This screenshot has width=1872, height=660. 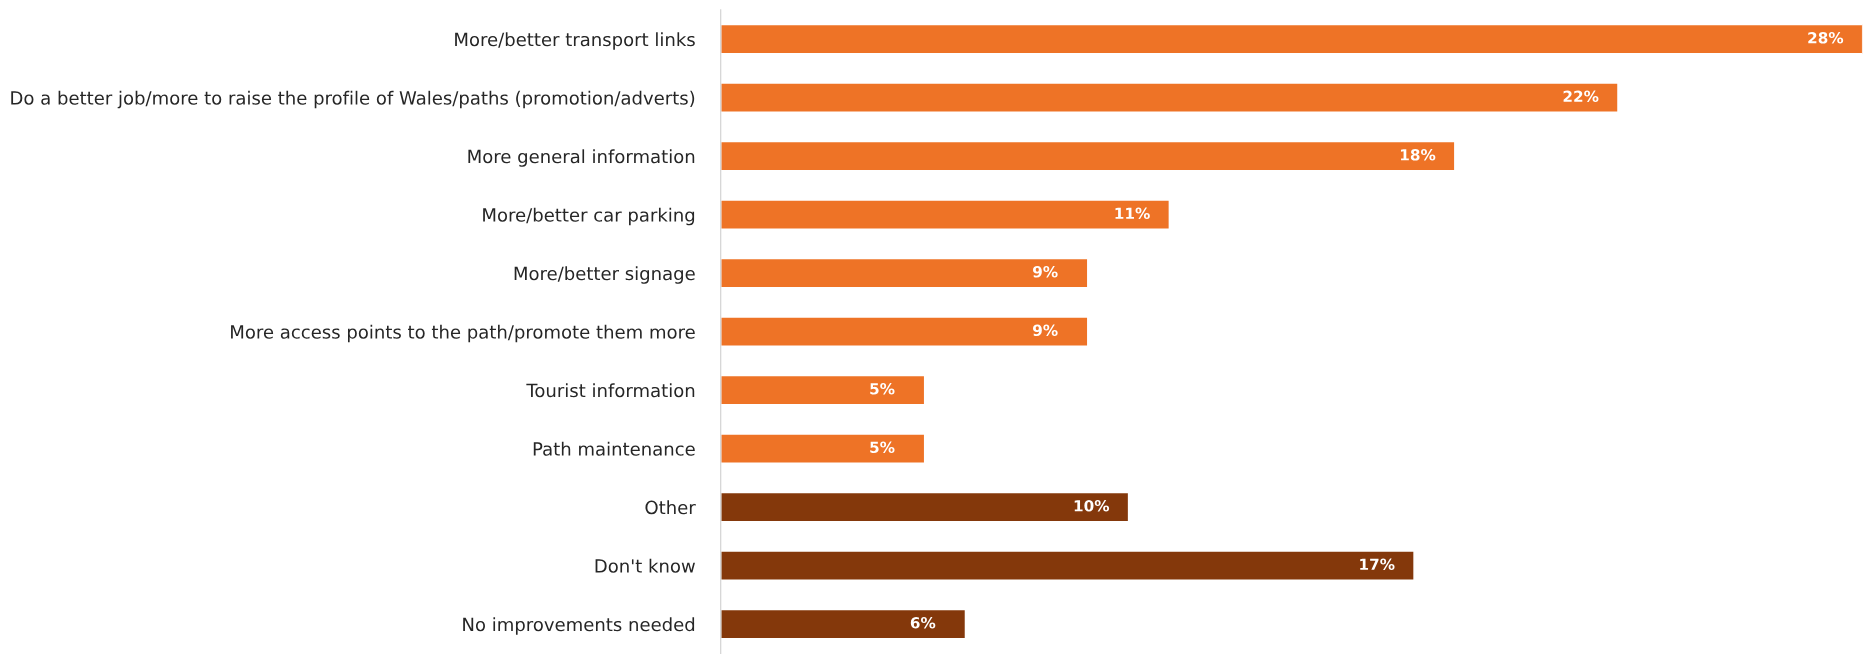 What do you see at coordinates (614, 448) in the screenshot?
I see `y-tick-label: Path maintenance` at bounding box center [614, 448].